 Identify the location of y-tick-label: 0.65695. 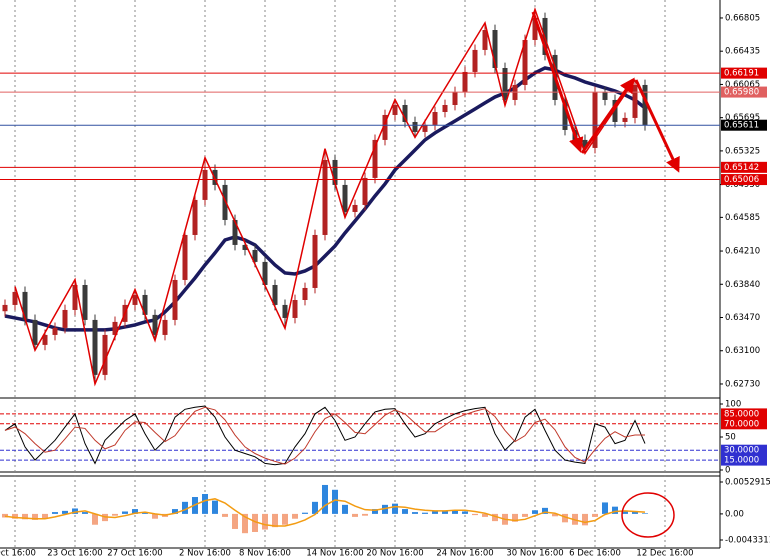
(742, 118).